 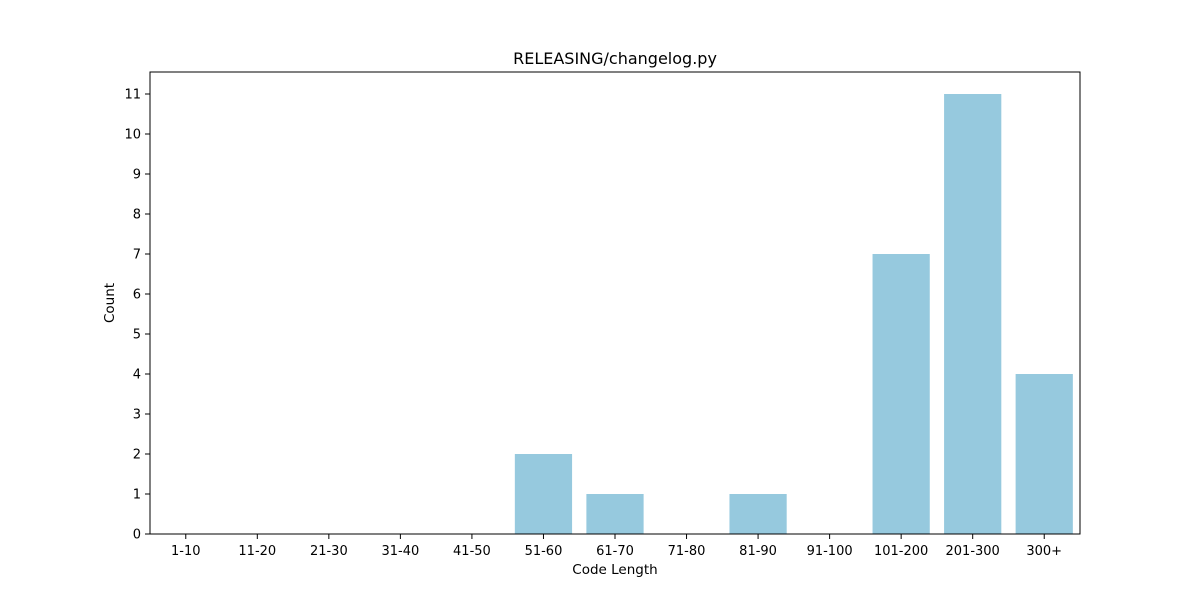 I want to click on y-tick-label: 0, so click(x=137, y=535).